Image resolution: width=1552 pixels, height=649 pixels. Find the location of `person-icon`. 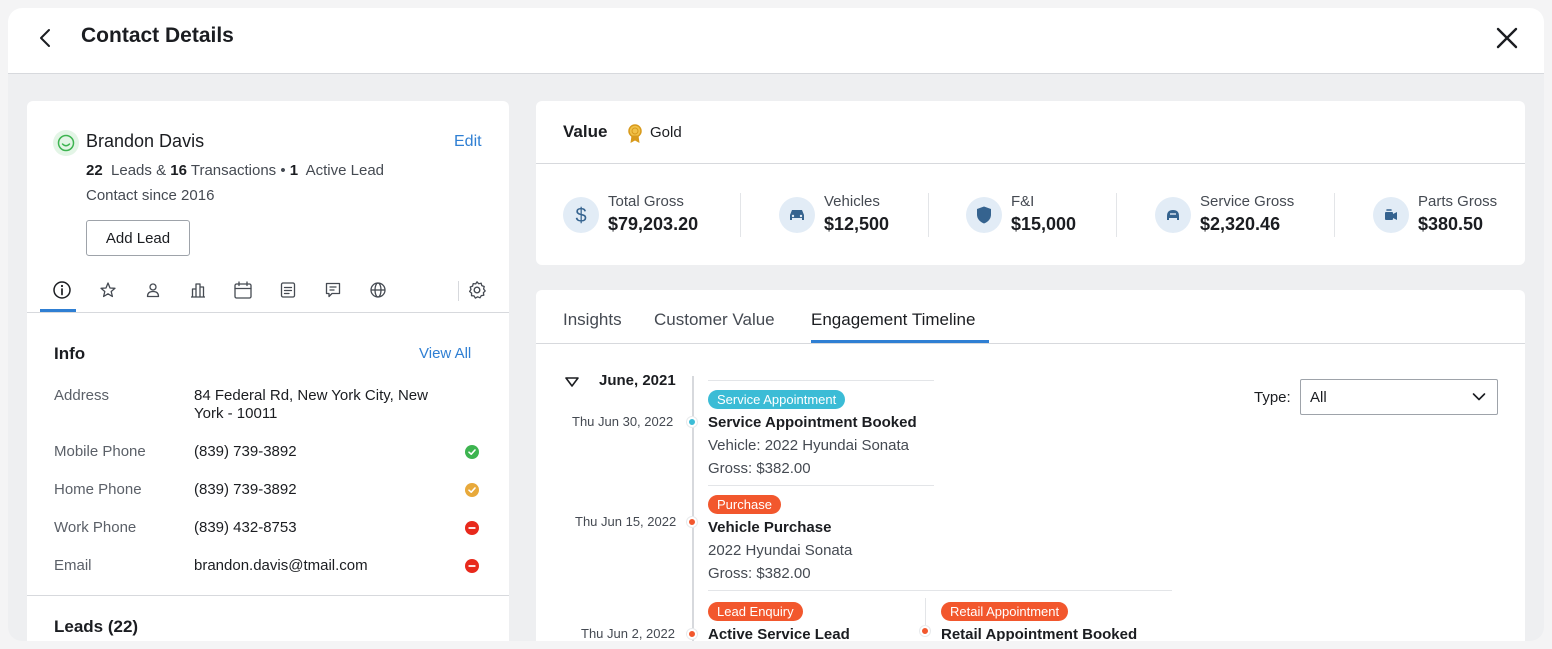

person-icon is located at coordinates (153, 290).